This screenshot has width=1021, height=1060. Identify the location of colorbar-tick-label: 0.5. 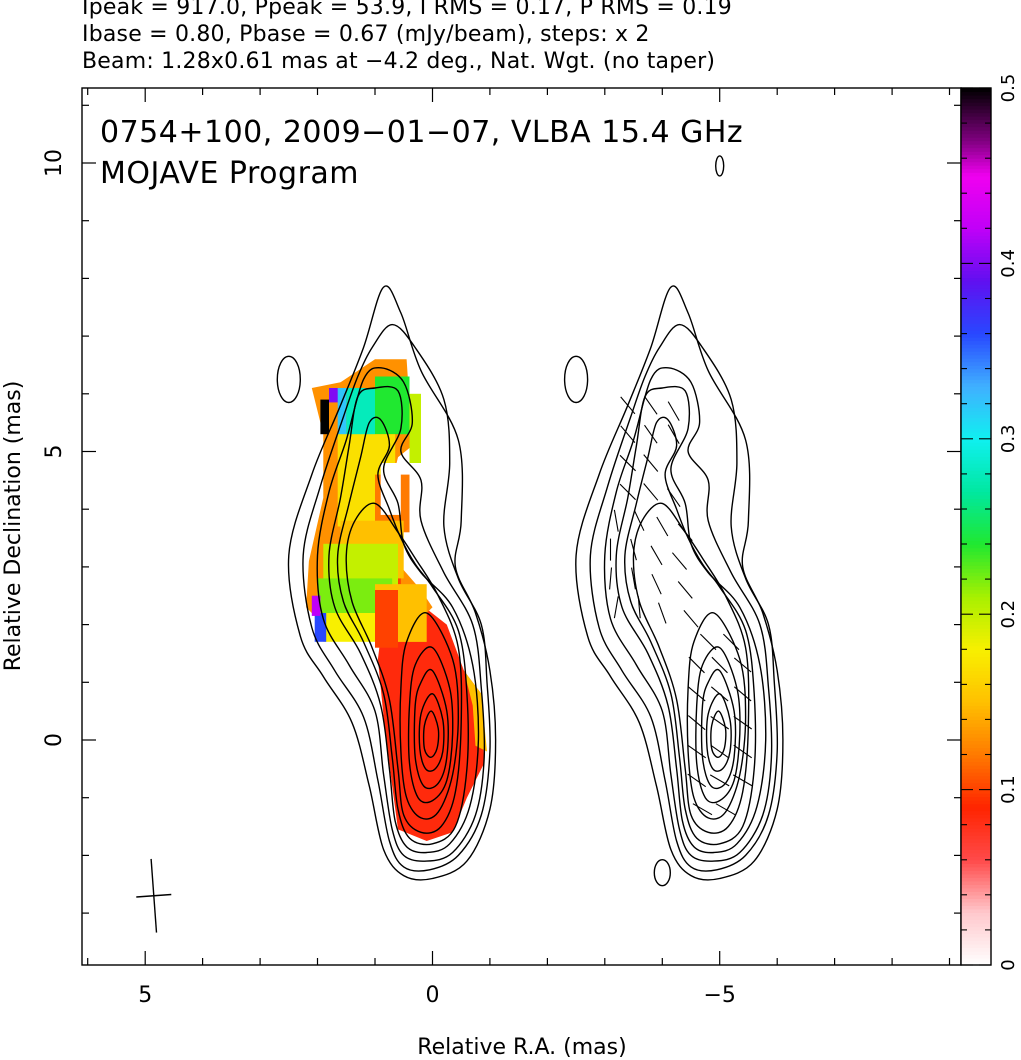
(1008, 88).